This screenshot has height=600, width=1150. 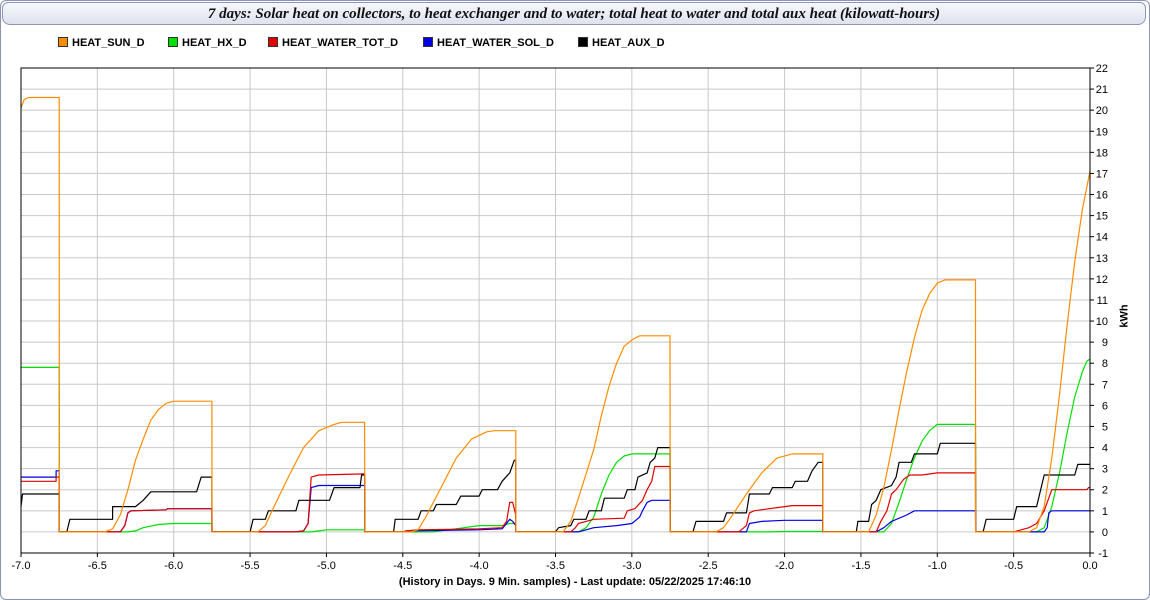 I want to click on legend-swatch-heat-sun, so click(x=63, y=42).